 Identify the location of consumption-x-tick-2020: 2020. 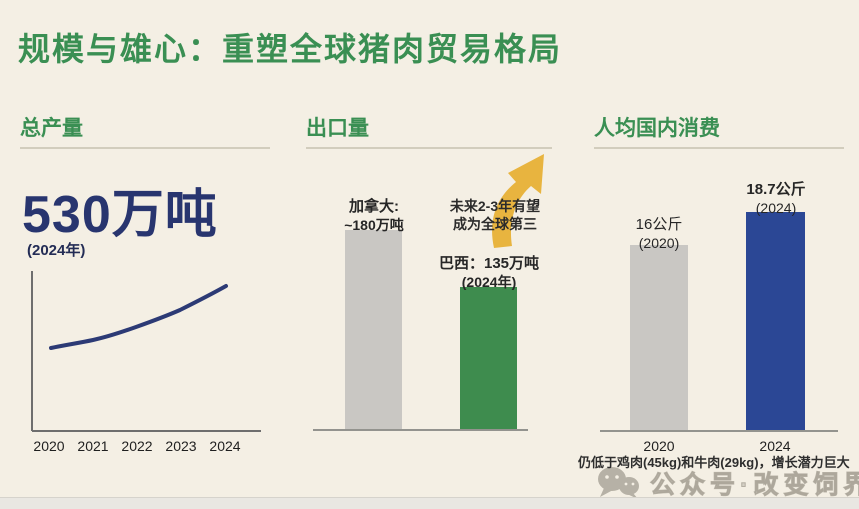
(659, 446).